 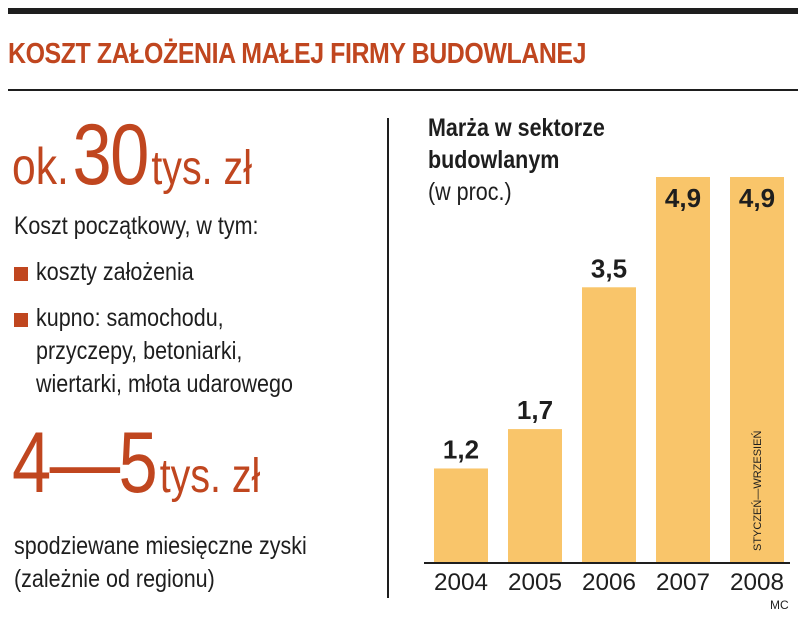 I want to click on title-rule, so click(x=403, y=90).